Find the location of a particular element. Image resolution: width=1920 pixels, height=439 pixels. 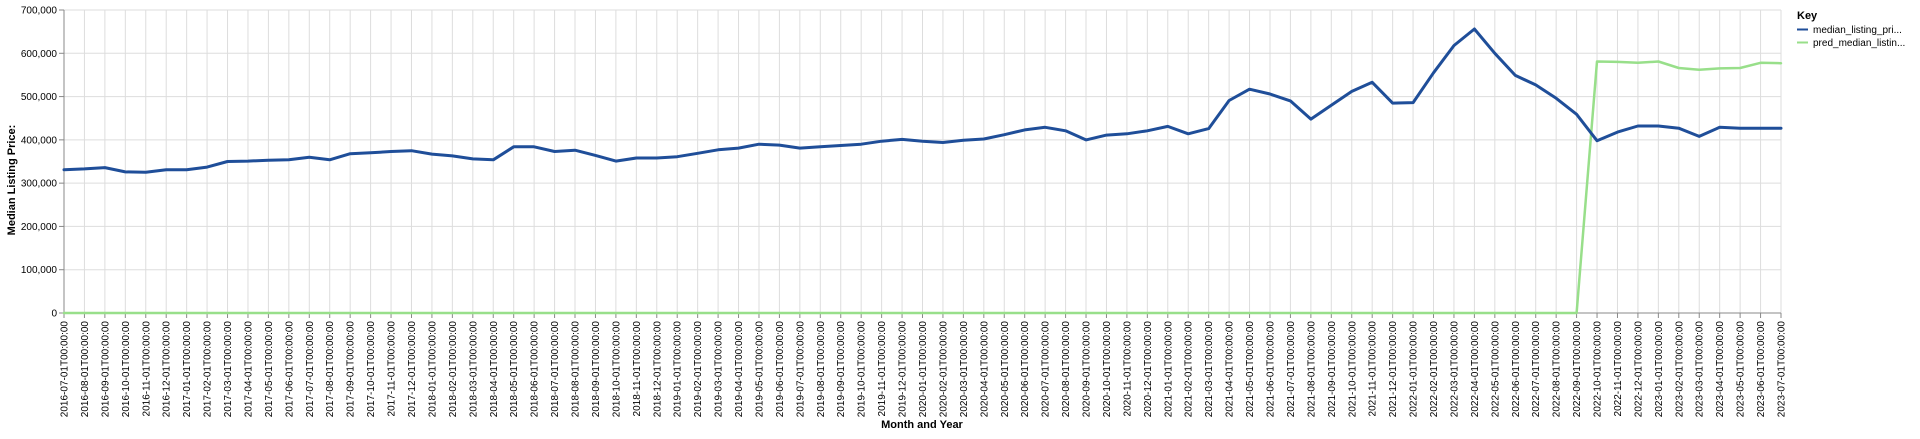

x-tick-label: 2020-07-01T00:00:00 is located at coordinates (1046, 369).